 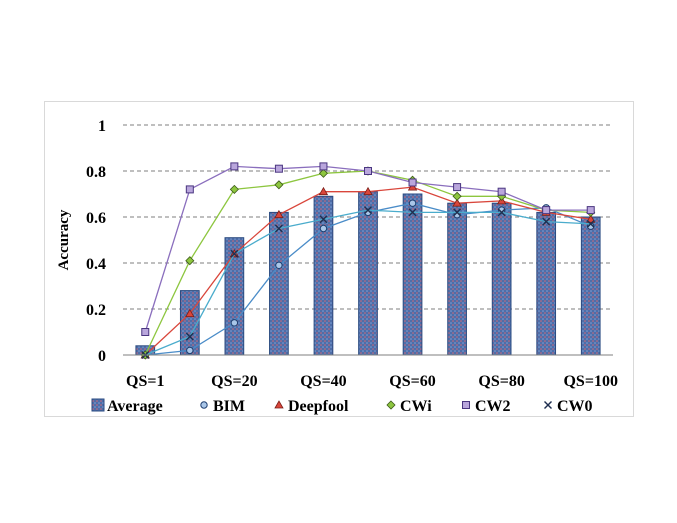 I want to click on legend-swatch-average, so click(x=98, y=405).